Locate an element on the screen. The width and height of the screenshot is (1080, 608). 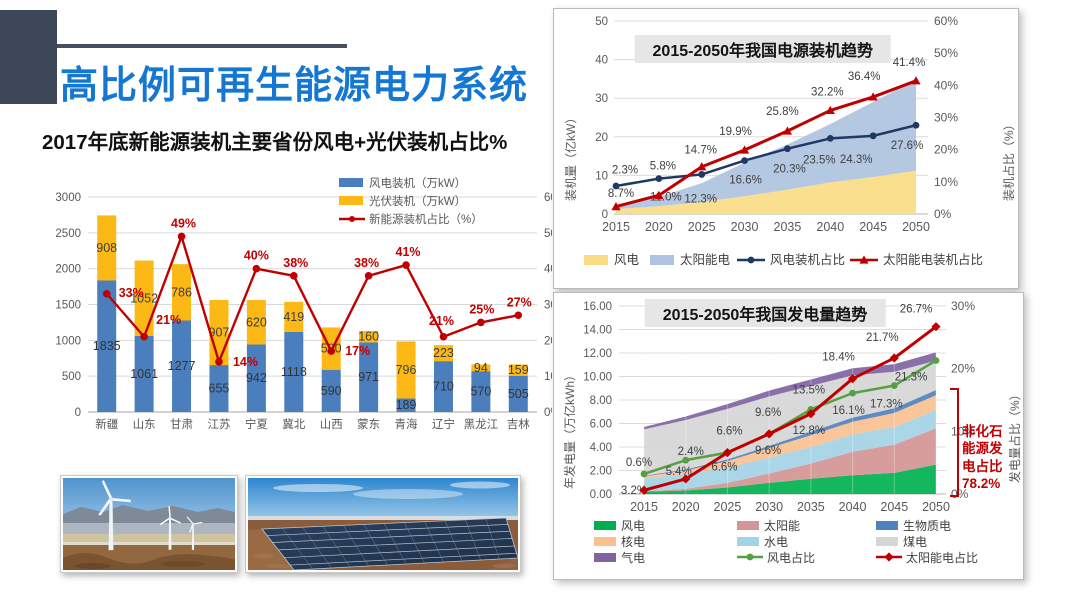
x-axis-tick: 2040 is located at coordinates (853, 507).